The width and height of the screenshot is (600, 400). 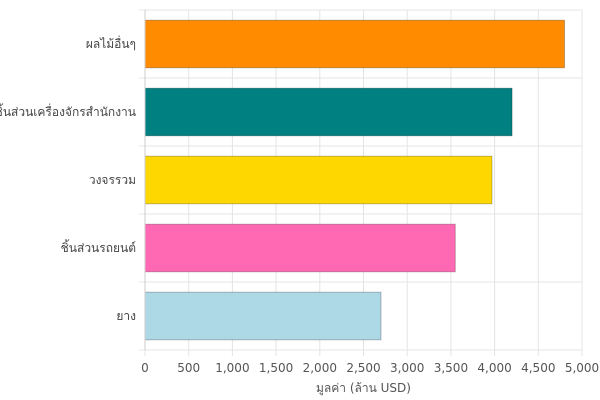 What do you see at coordinates (68, 111) in the screenshot?
I see `category-label: ชิ้นส่วนเครื่องจักรสำนักงาน` at bounding box center [68, 111].